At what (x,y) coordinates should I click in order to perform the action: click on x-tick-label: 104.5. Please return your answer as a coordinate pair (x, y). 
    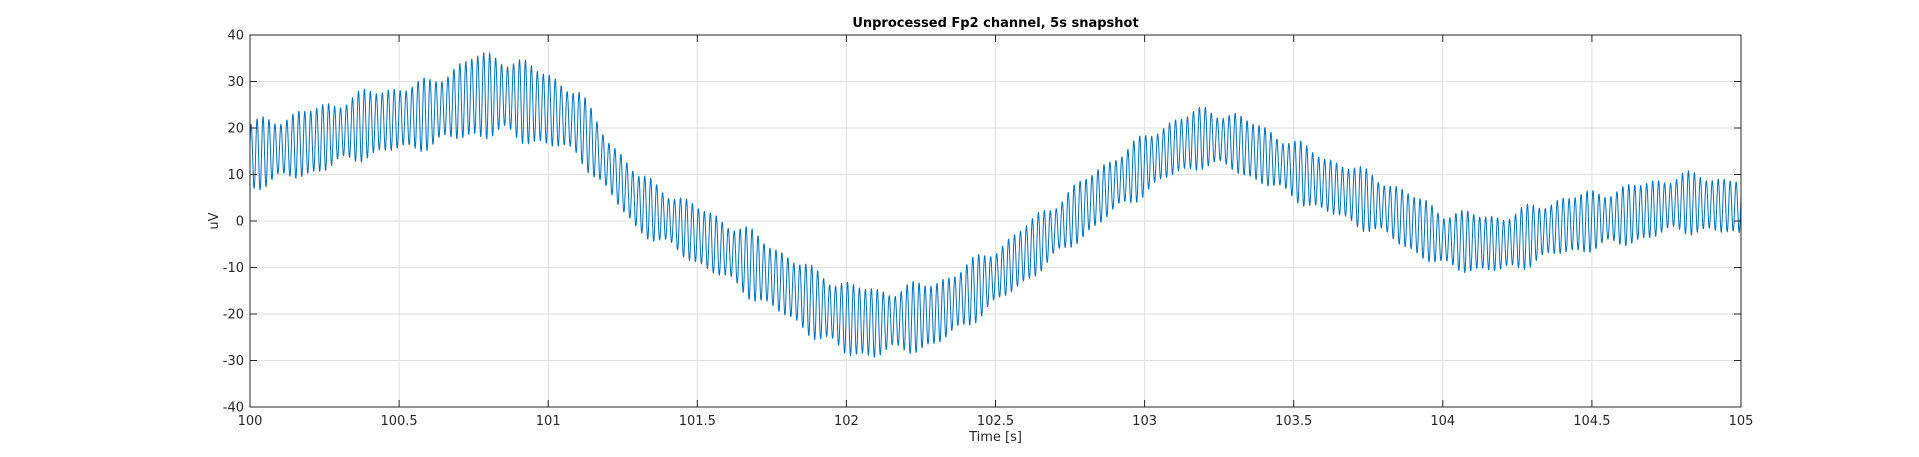
    Looking at the image, I should click on (1591, 421).